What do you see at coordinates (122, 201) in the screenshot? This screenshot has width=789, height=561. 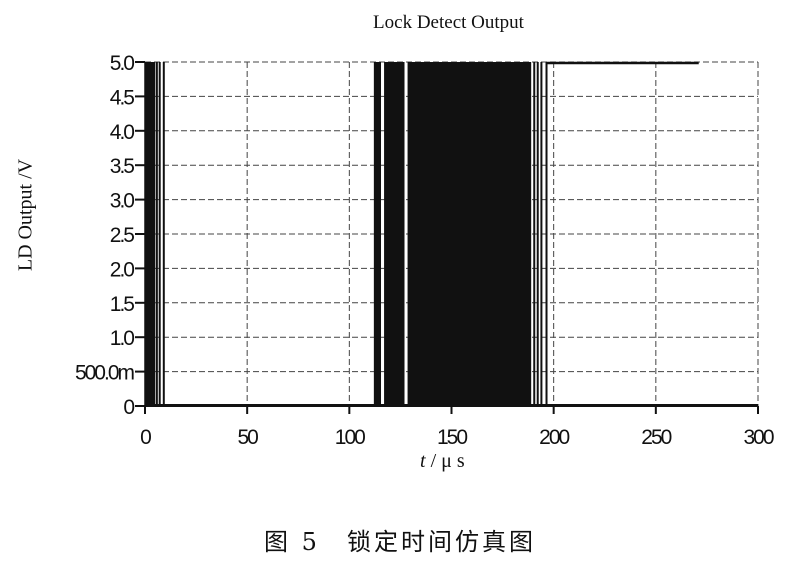 I see `y-tick-label: 3.0` at bounding box center [122, 201].